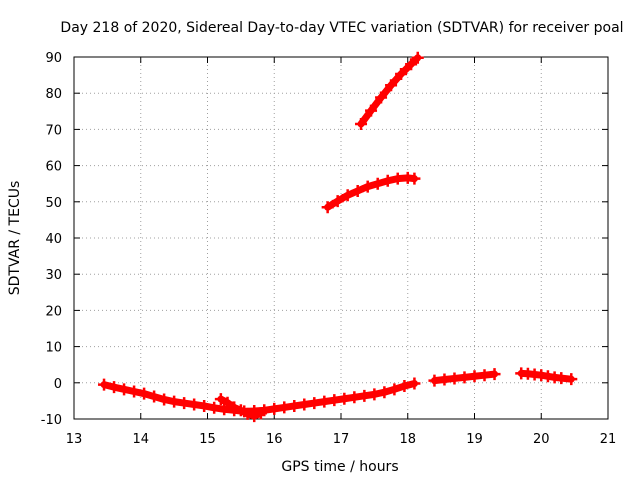 Image resolution: width=640 pixels, height=480 pixels. I want to click on y-axis-title: SDTVAR / TECUs, so click(15, 238).